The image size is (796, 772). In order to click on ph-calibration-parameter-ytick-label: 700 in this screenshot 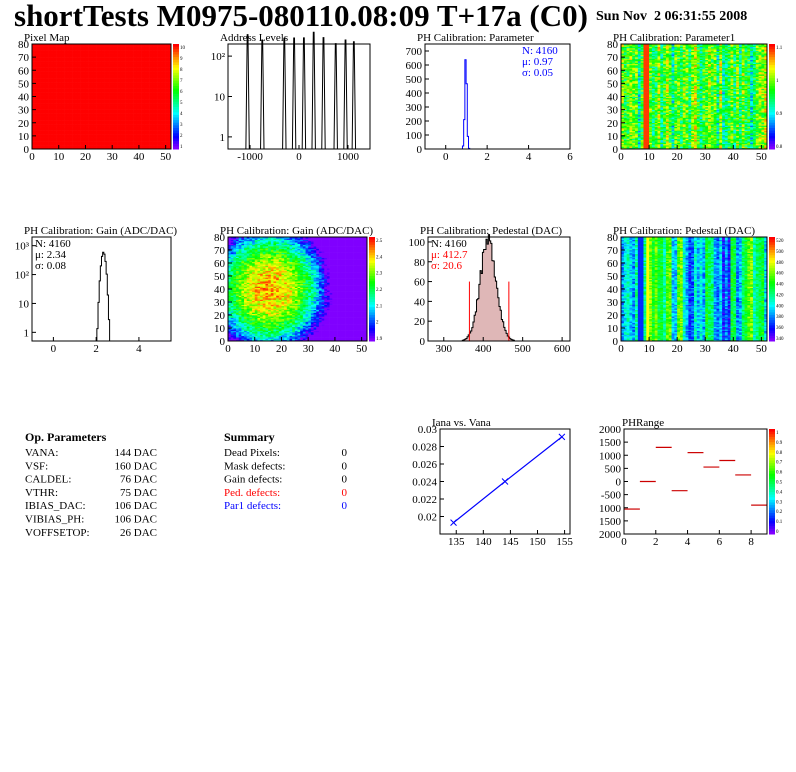, I will do `click(414, 52)`.